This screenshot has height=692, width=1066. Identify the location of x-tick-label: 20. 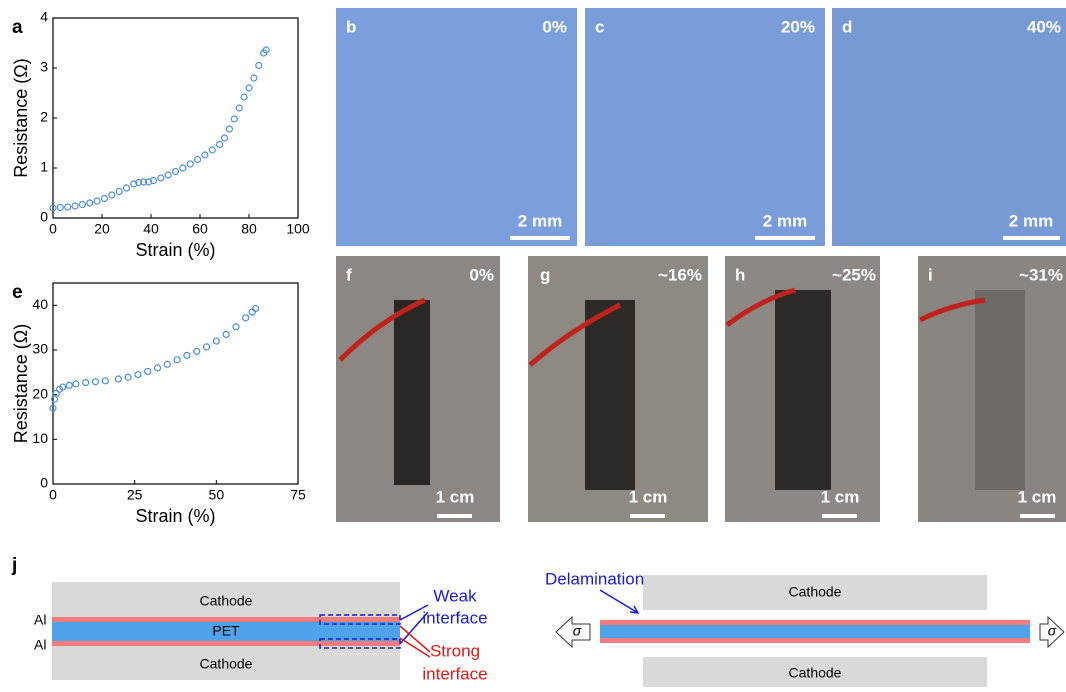
(102, 229).